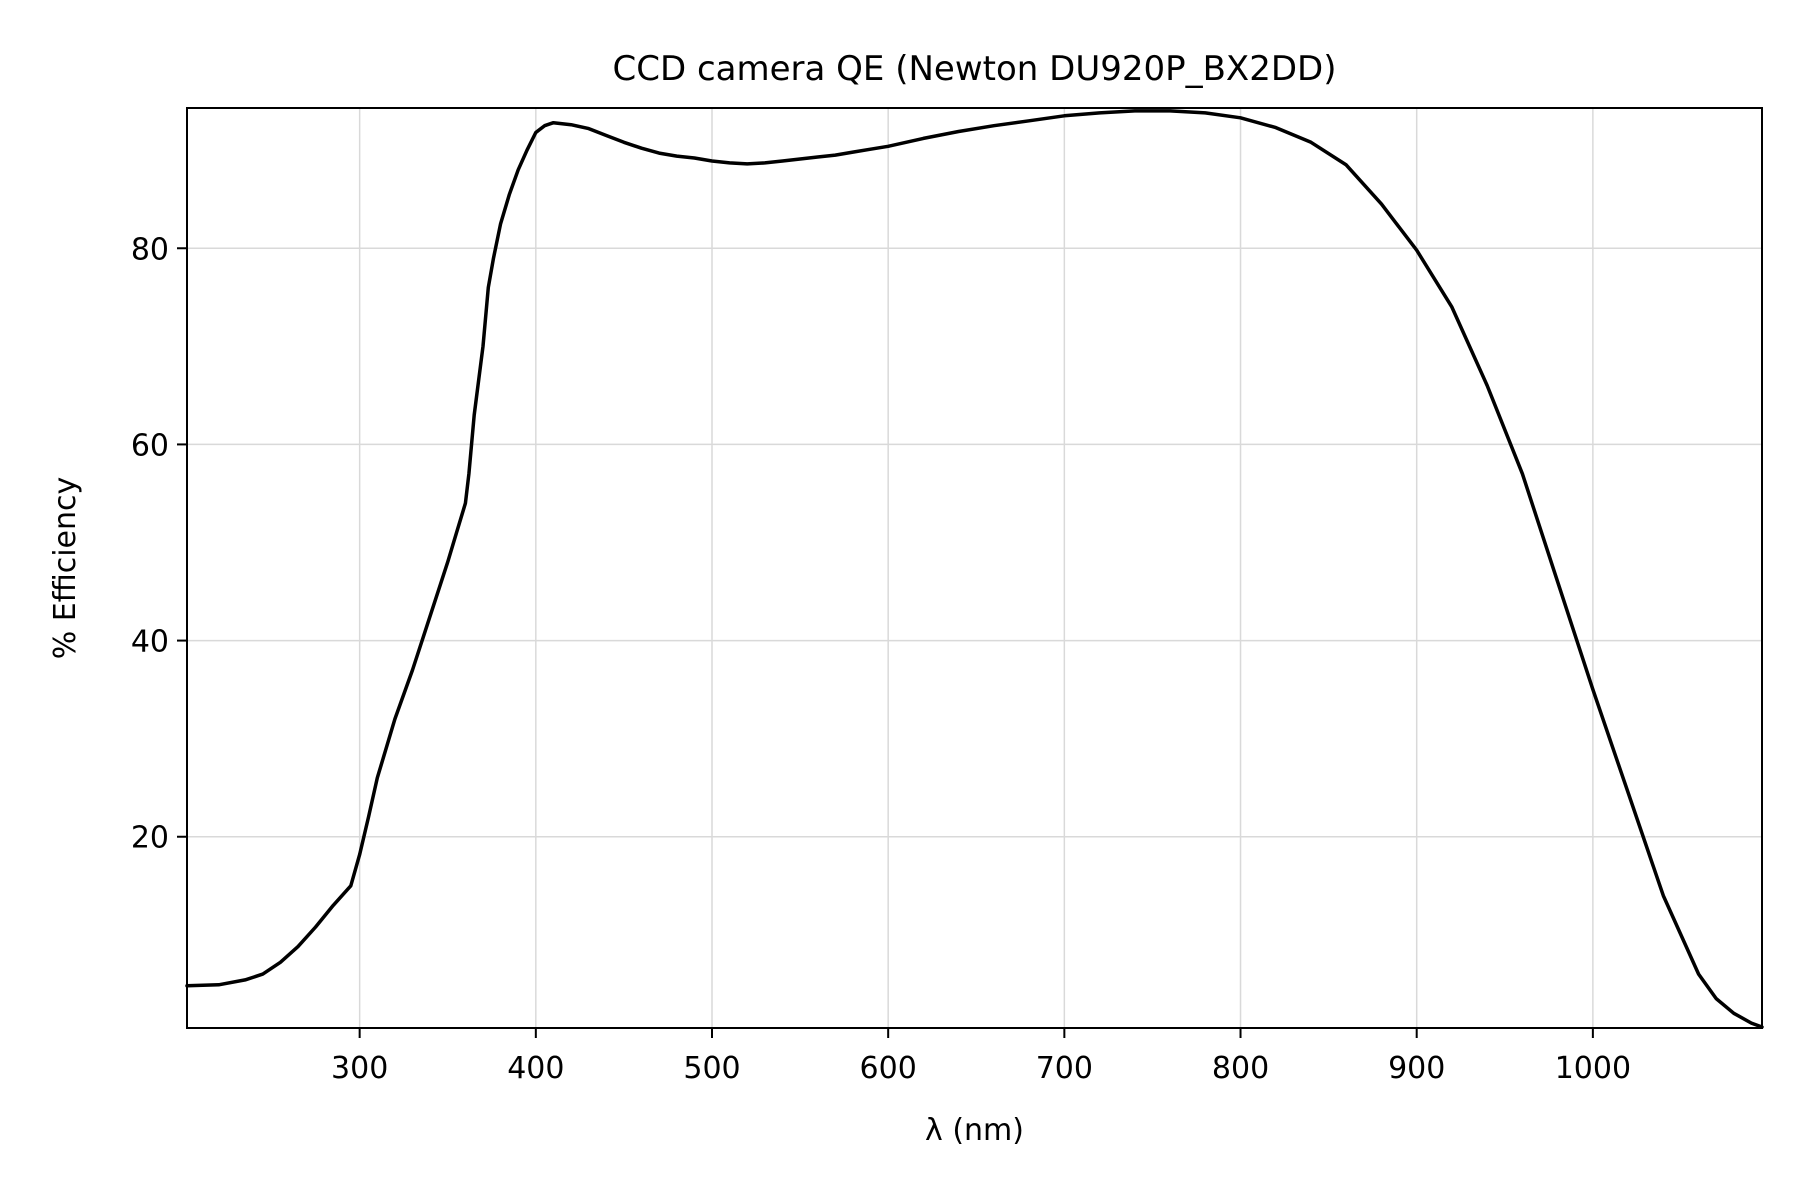  What do you see at coordinates (535, 1068) in the screenshot?
I see `x-tick-label: 400` at bounding box center [535, 1068].